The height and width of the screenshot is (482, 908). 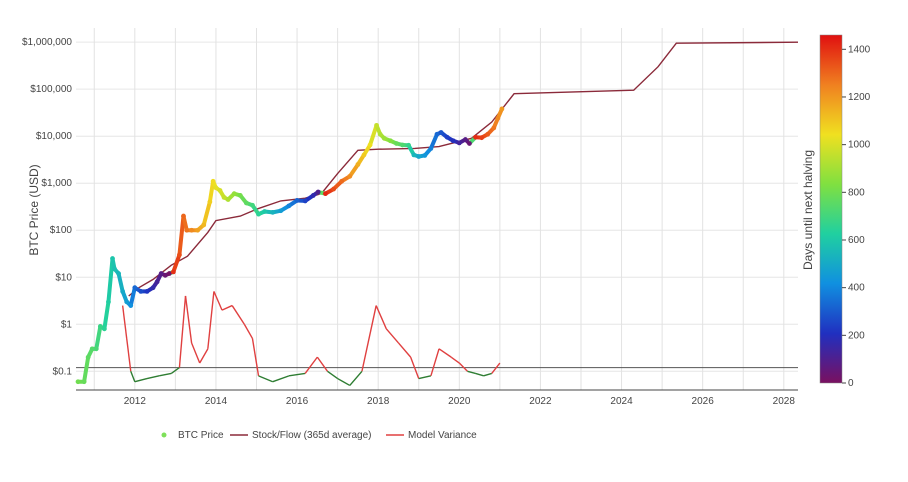 I want to click on y-tick-label: $100, so click(x=61, y=230).